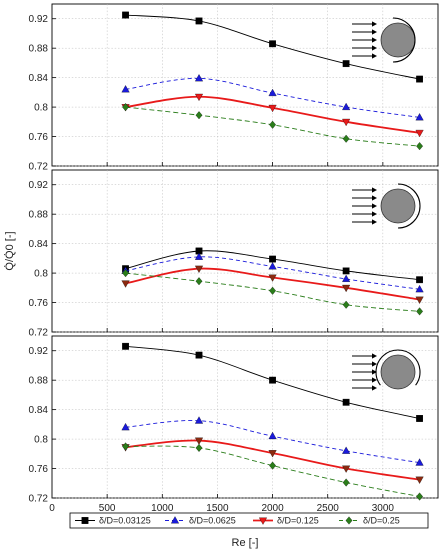 The width and height of the screenshot is (444, 550). I want to click on y-tick-label: 0.8, so click(41, 440).